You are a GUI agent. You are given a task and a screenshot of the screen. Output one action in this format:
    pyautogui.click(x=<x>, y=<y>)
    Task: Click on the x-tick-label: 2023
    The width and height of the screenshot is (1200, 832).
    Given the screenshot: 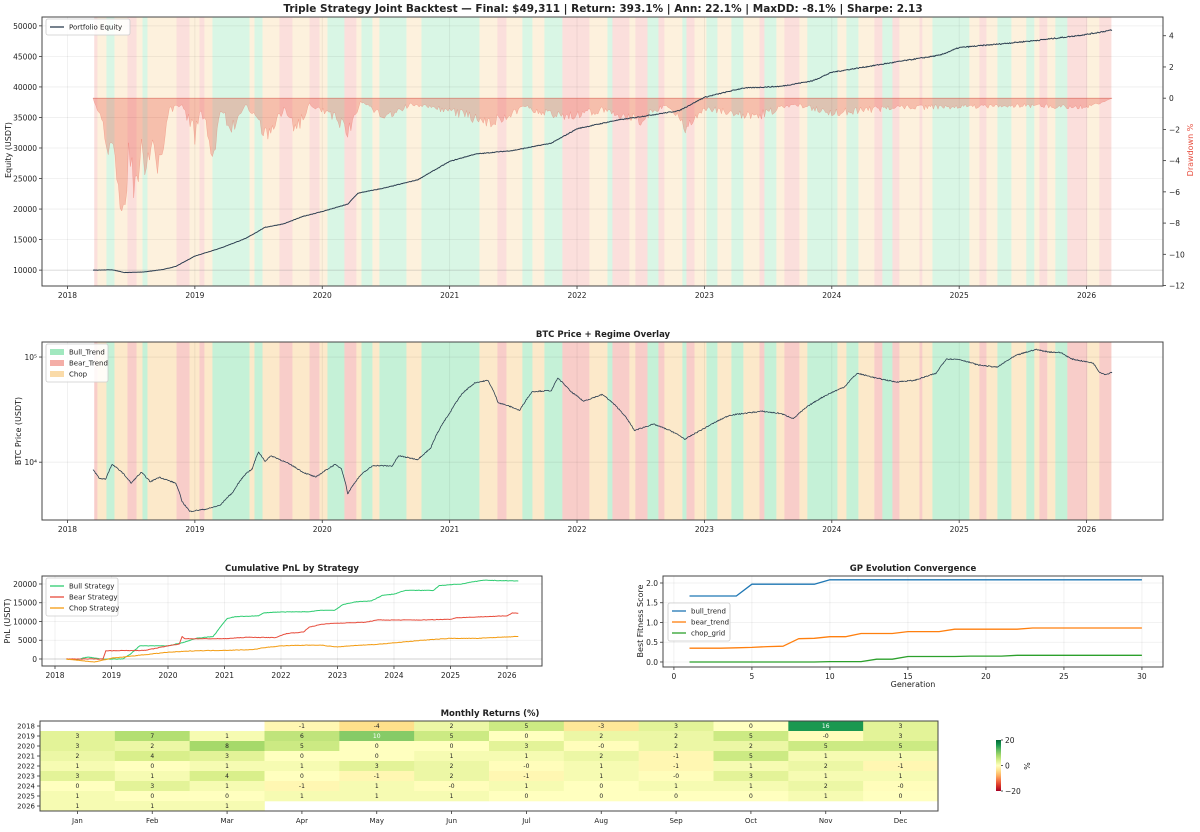 What is the action you would take?
    pyautogui.click(x=704, y=529)
    